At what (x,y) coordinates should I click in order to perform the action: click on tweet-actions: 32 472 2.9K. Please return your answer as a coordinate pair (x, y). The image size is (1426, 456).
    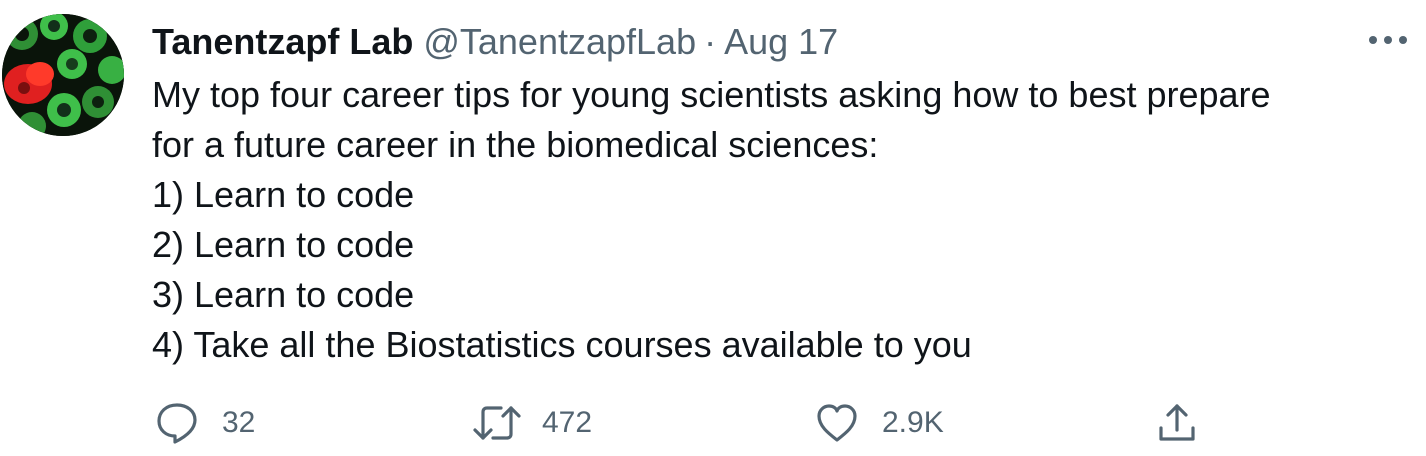
    Looking at the image, I should click on (783, 423).